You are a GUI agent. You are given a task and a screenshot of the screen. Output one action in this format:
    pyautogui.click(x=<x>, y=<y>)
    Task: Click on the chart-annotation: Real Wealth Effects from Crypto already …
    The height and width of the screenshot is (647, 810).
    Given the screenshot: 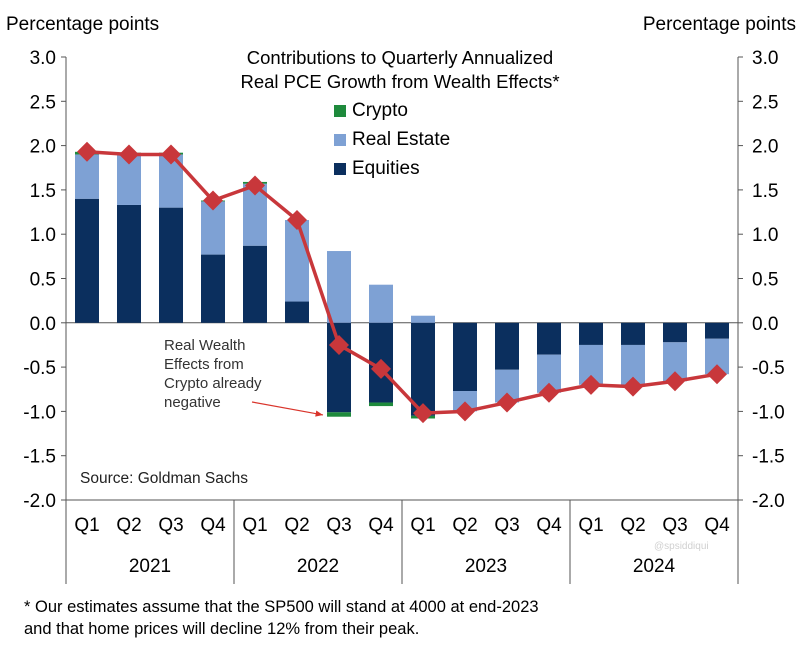 What is the action you would take?
    pyautogui.click(x=213, y=374)
    